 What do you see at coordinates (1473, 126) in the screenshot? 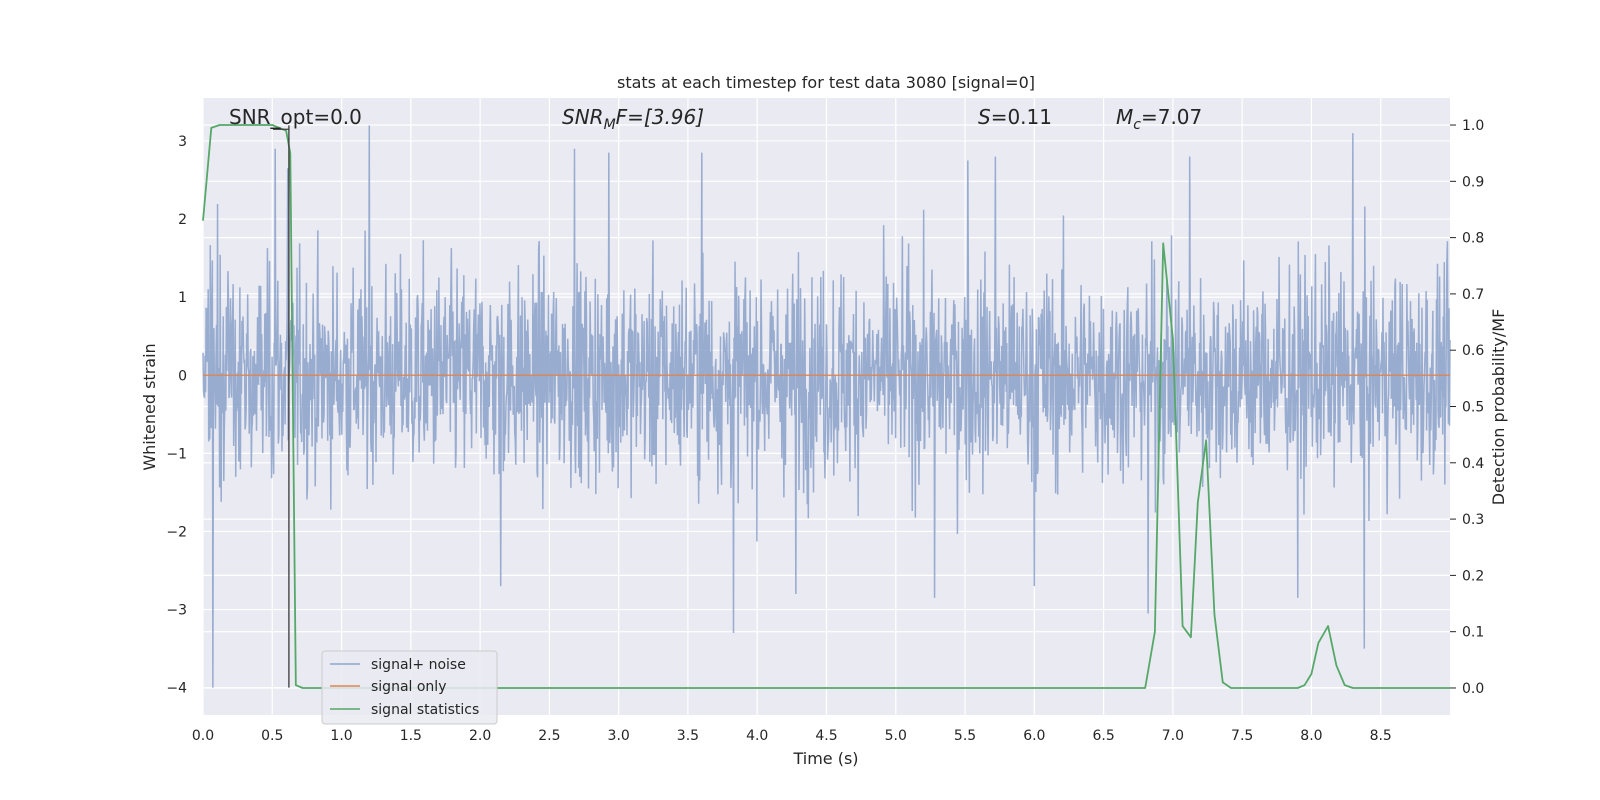
I see `y2-tick-label: 1.0` at bounding box center [1473, 126].